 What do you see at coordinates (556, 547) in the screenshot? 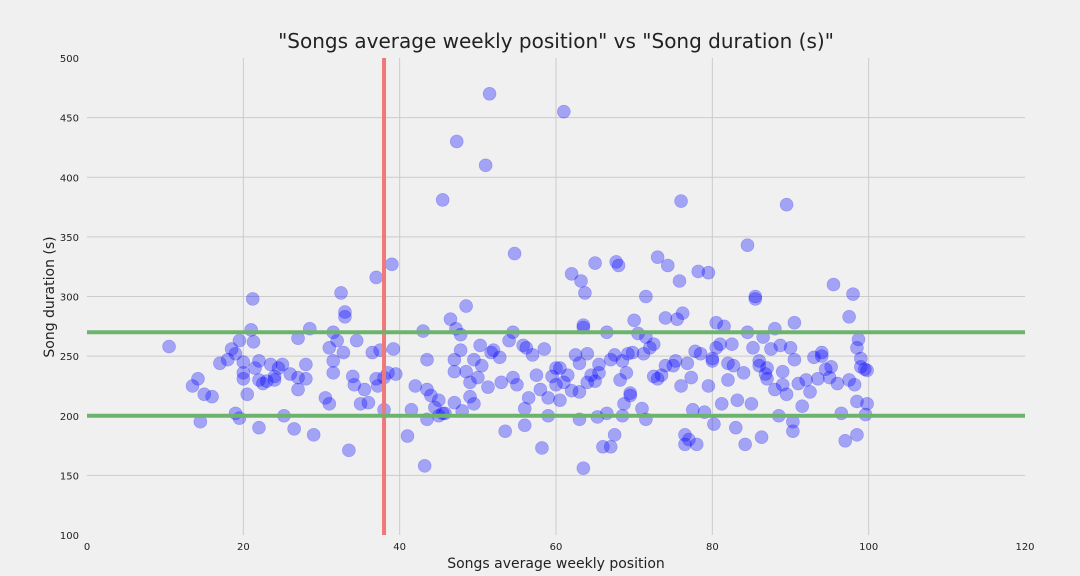
I see `x-tick-label: 60` at bounding box center [556, 547].